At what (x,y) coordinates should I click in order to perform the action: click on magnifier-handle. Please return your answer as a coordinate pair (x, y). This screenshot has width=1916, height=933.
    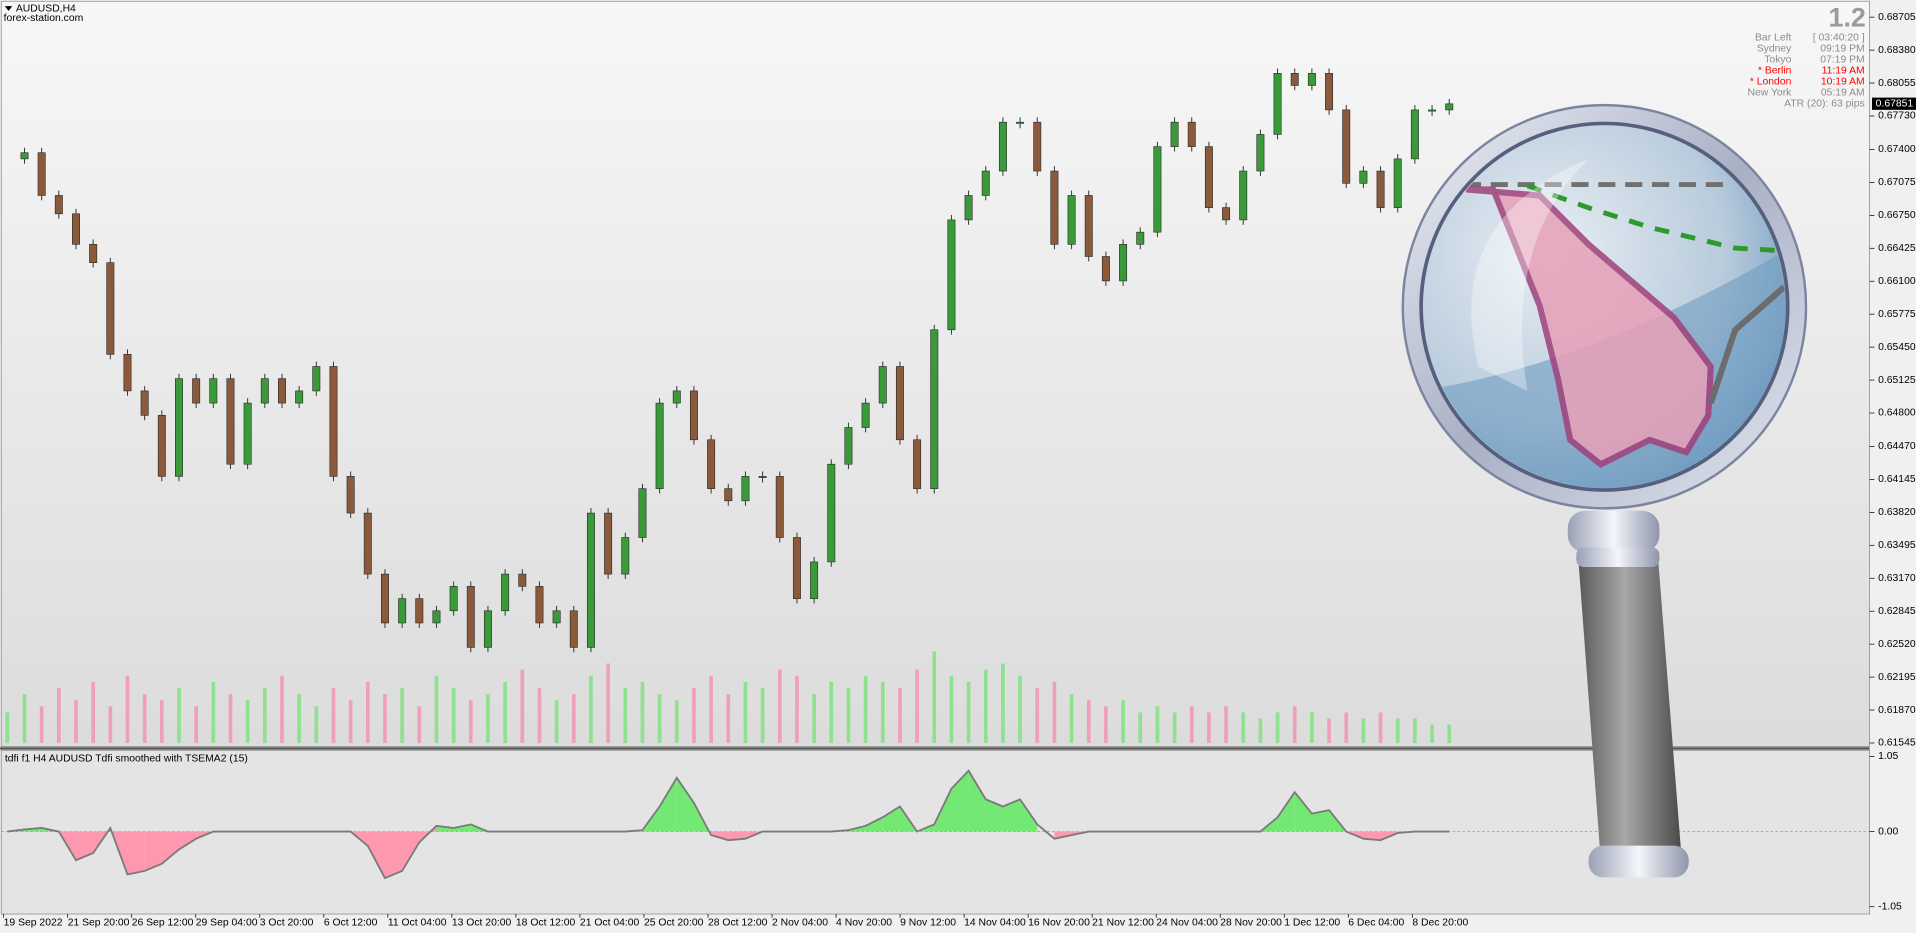
    Looking at the image, I should click on (1630, 710).